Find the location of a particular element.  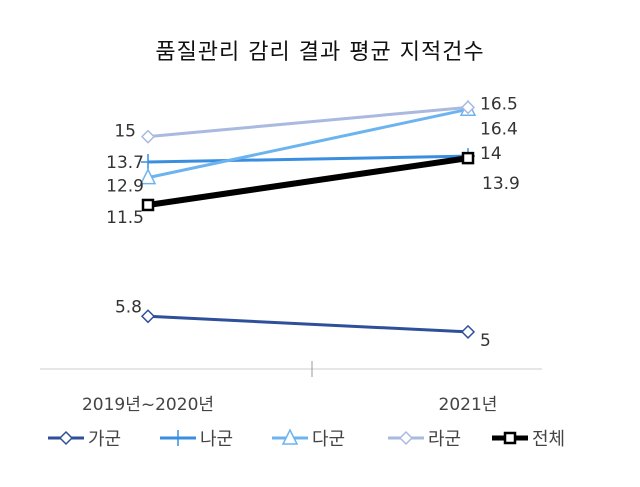

series-line-나군 is located at coordinates (308, 159).